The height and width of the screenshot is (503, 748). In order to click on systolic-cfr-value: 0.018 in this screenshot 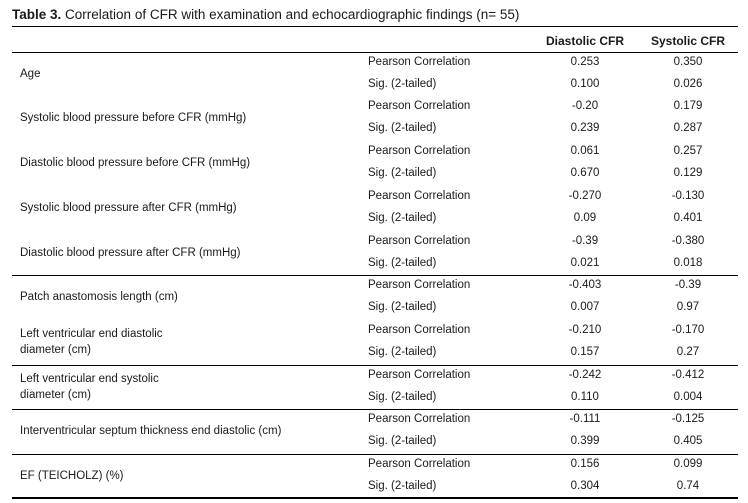, I will do `click(688, 263)`.